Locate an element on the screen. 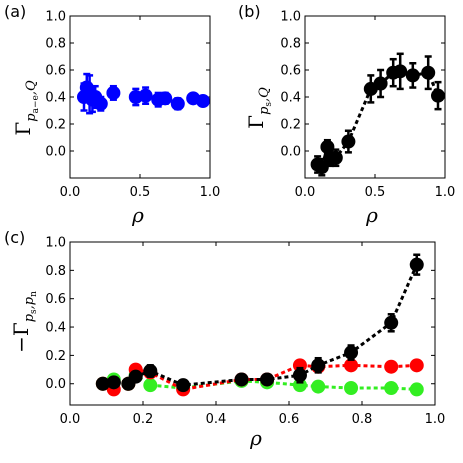 Image resolution: width=463 pixels, height=463 pixels. y-axis-label: Γpa−e,Q is located at coordinates (26, 108).